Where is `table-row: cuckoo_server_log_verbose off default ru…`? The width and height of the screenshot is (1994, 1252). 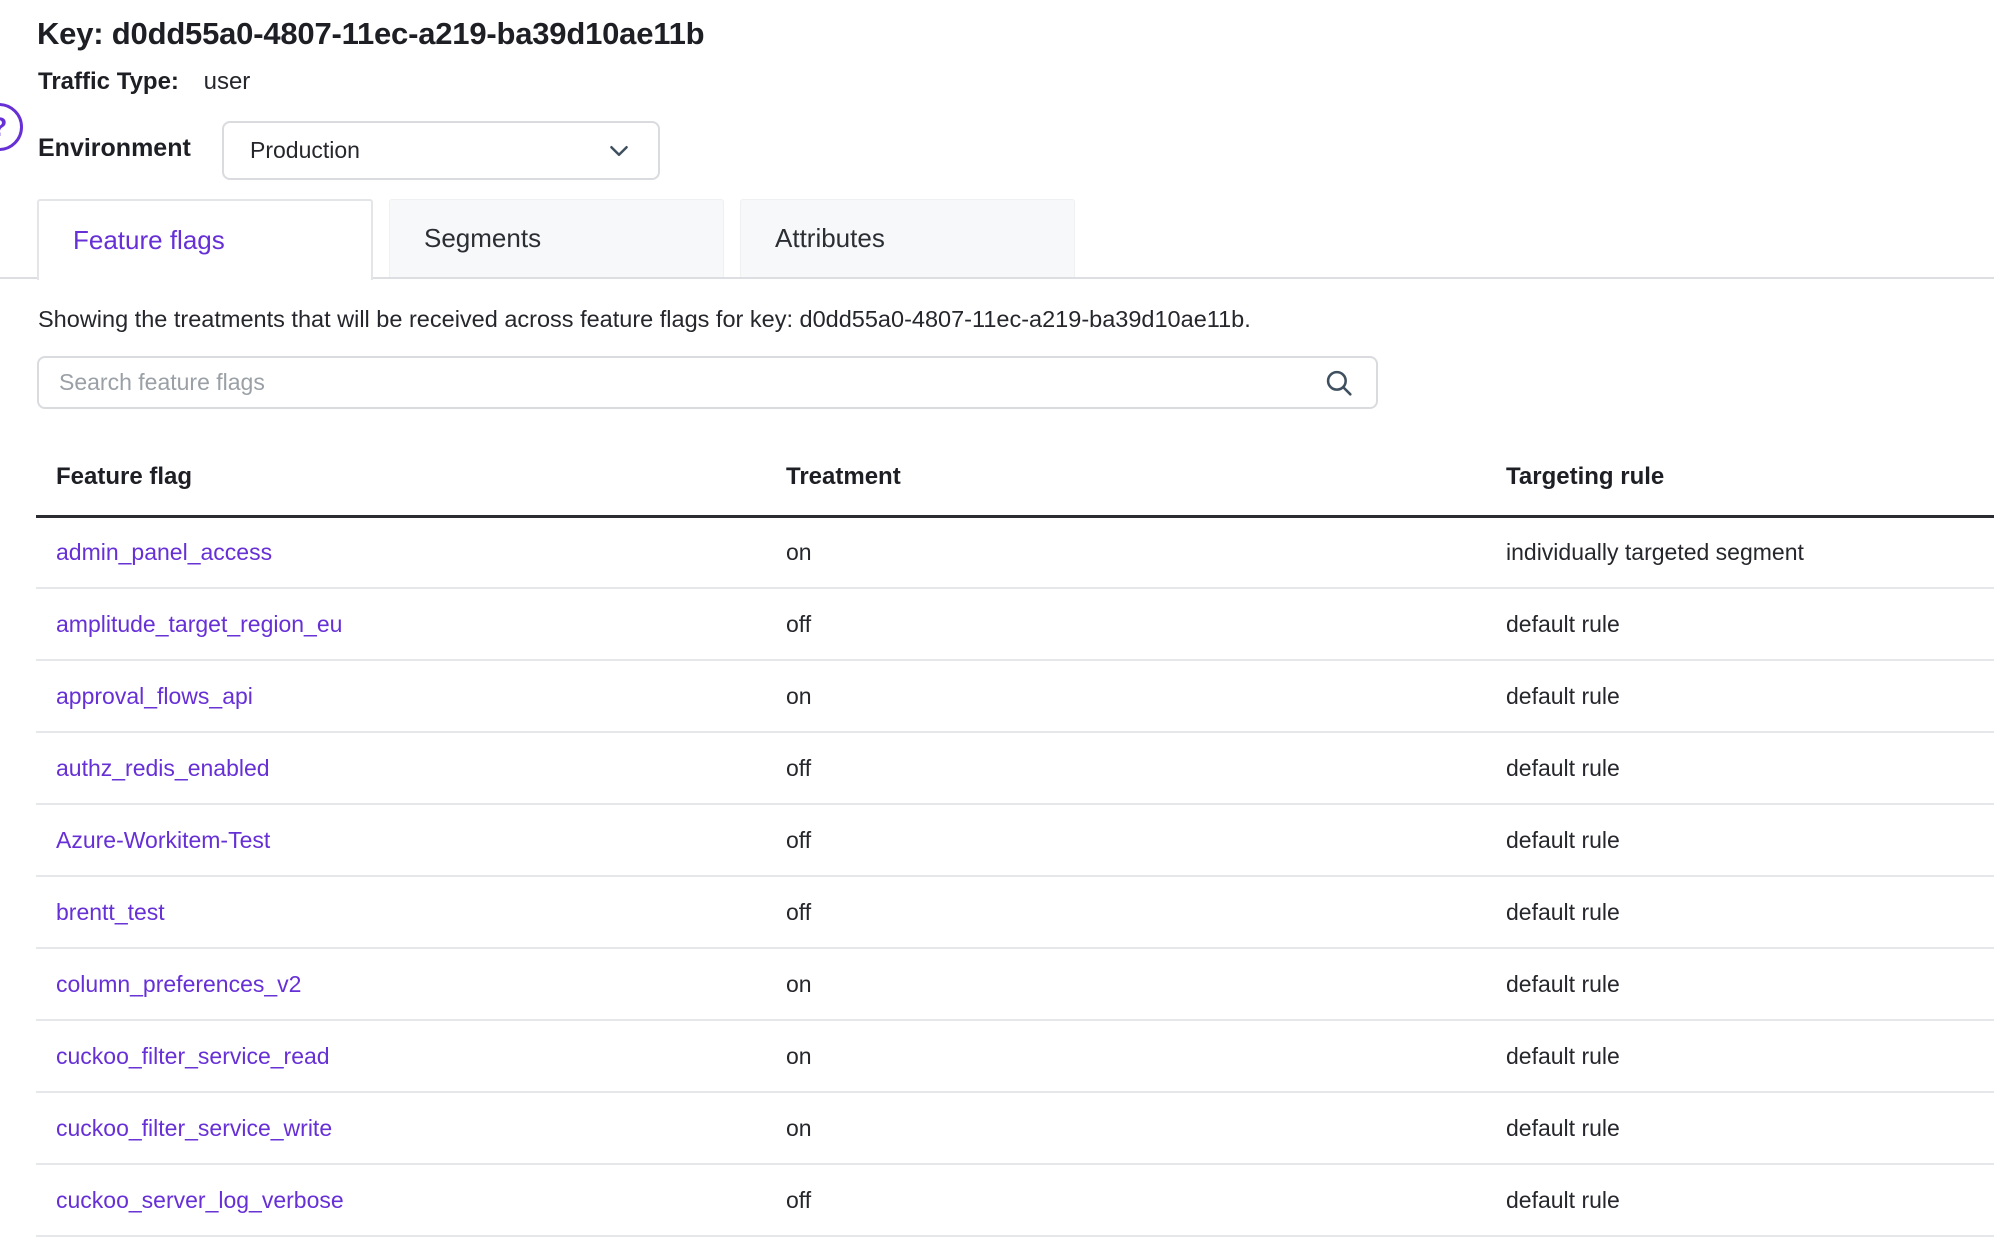 table-row: cuckoo_server_log_verbose off default ru… is located at coordinates (1015, 1200).